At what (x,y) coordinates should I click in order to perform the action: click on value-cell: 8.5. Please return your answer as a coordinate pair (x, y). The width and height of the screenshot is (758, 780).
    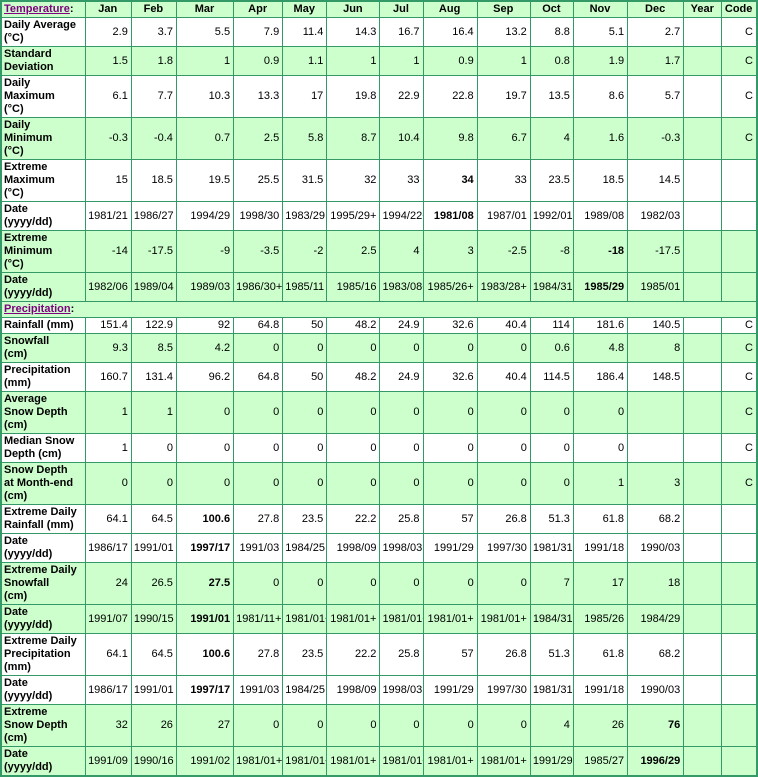
    Looking at the image, I should click on (153, 348).